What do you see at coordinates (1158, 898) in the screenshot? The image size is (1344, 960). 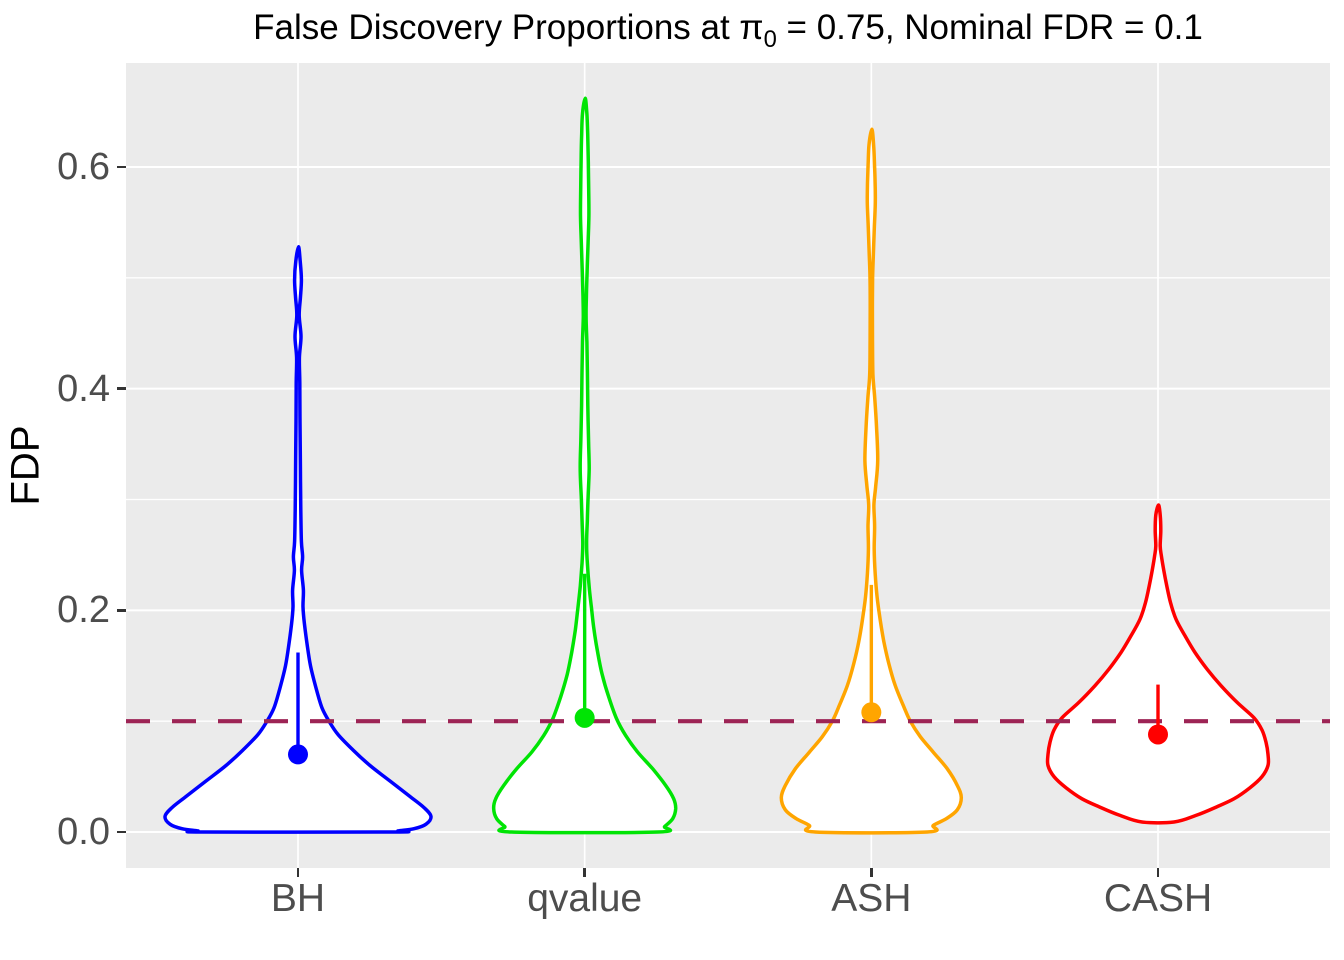 I see `x-tick-label: CASH` at bounding box center [1158, 898].